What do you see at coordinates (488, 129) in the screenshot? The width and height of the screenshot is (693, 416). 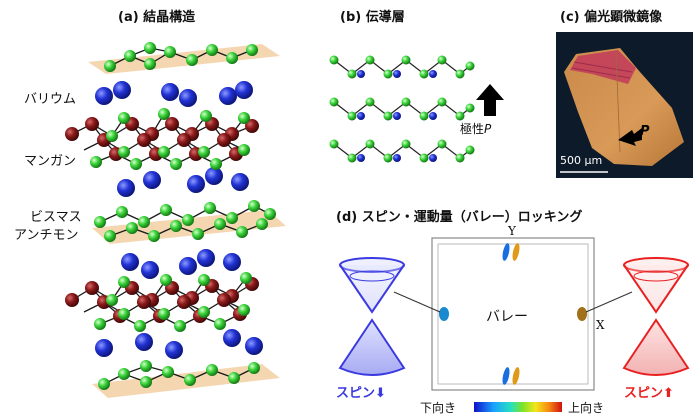 I see `polarity-symbol: P` at bounding box center [488, 129].